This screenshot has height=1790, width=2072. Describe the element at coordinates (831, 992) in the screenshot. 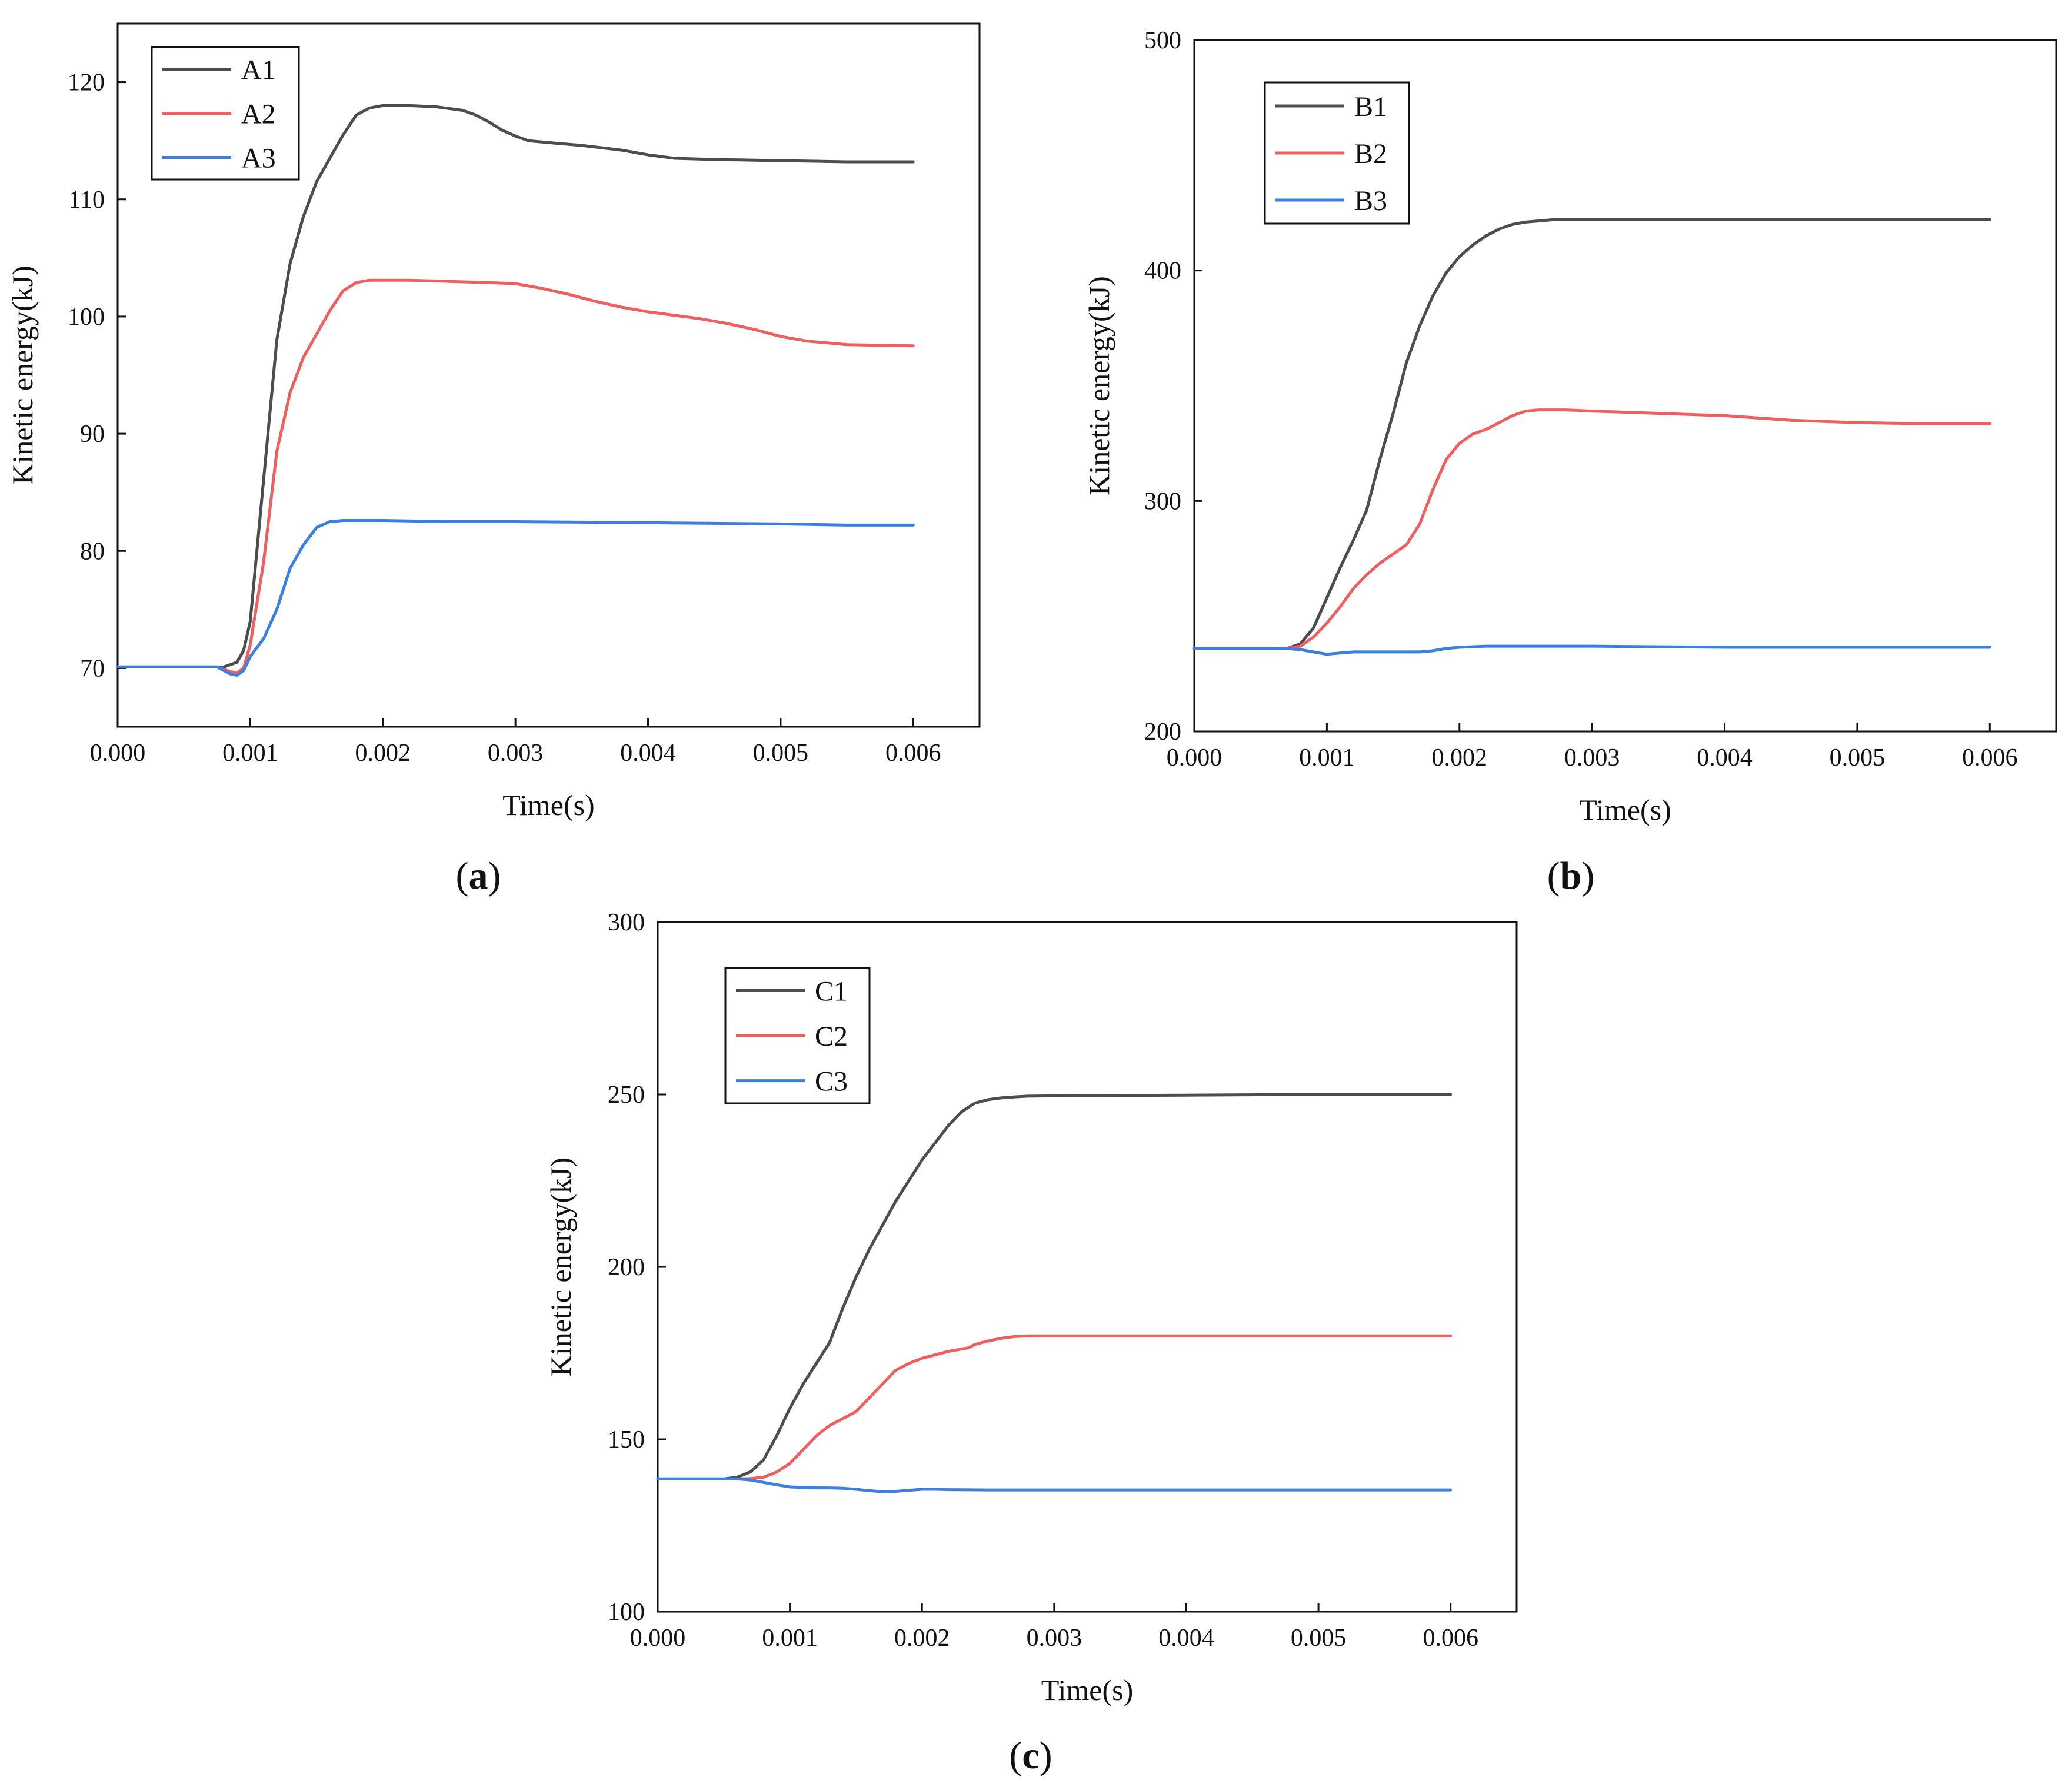

I see `legend-label: C1` at that location.